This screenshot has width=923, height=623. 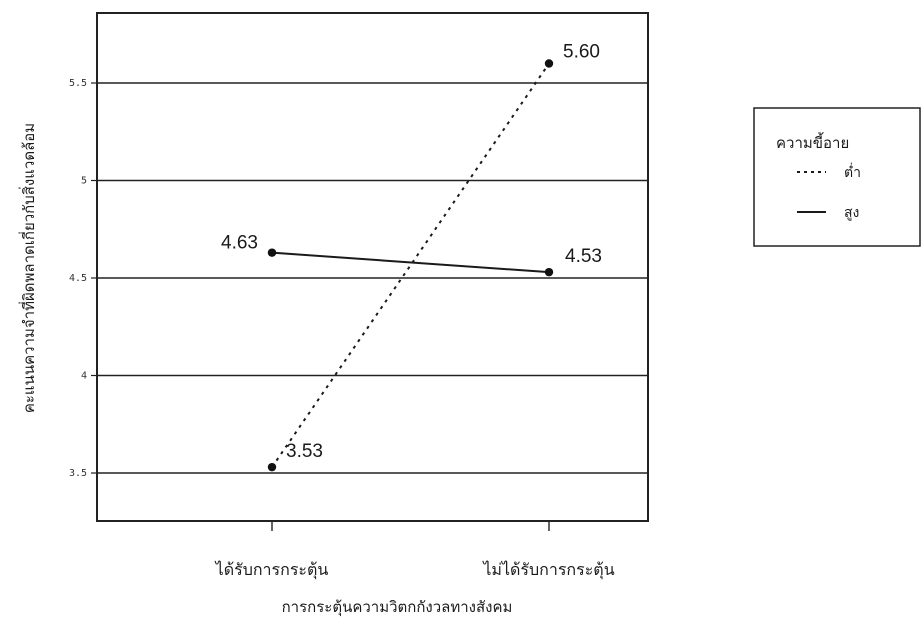 What do you see at coordinates (239, 243) in the screenshot?
I see `data-label: 4.63` at bounding box center [239, 243].